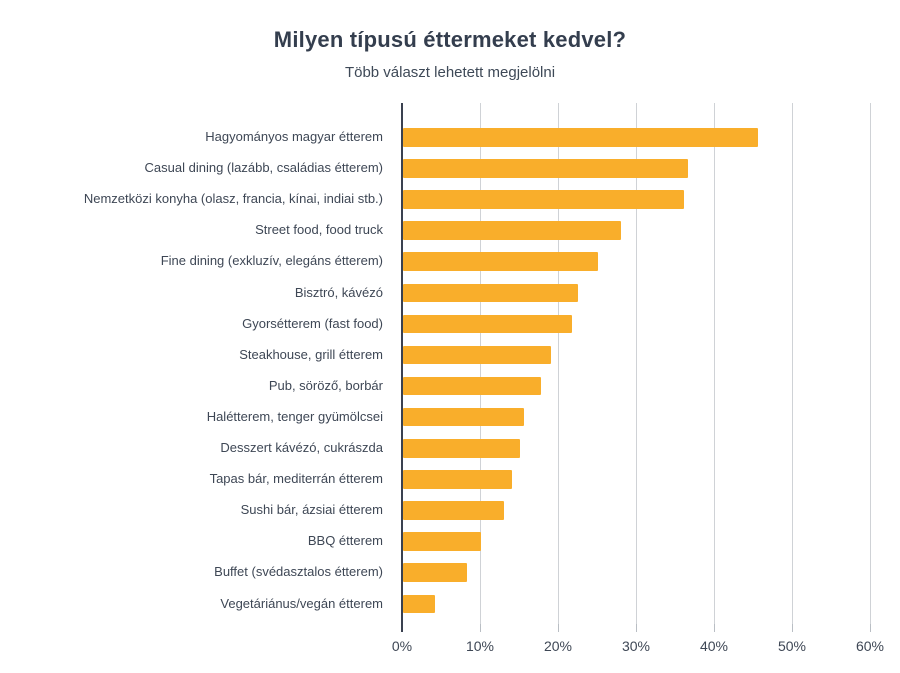 Image resolution: width=900 pixels, height=673 pixels. Describe the element at coordinates (312, 323) in the screenshot. I see `category-label: Gyorsétterem (fast food)` at that location.